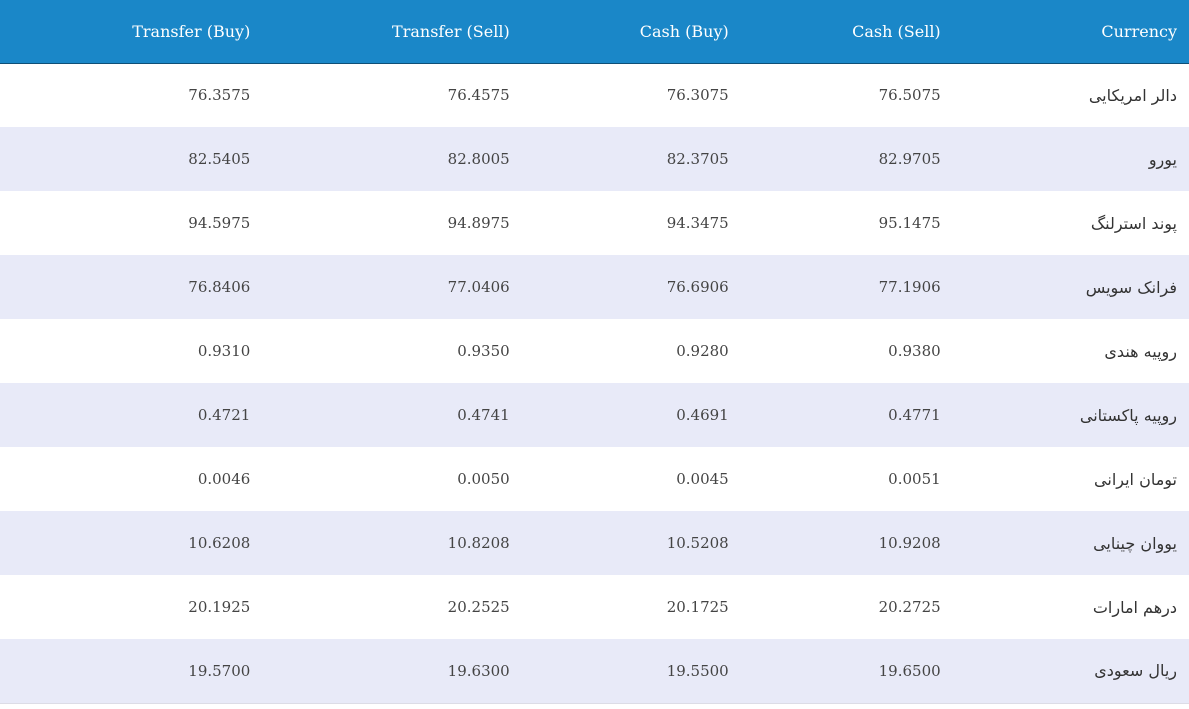 This screenshot has width=1189, height=709. Describe the element at coordinates (483, 479) in the screenshot. I see `transfer-sell-cell: 0.0050` at that location.